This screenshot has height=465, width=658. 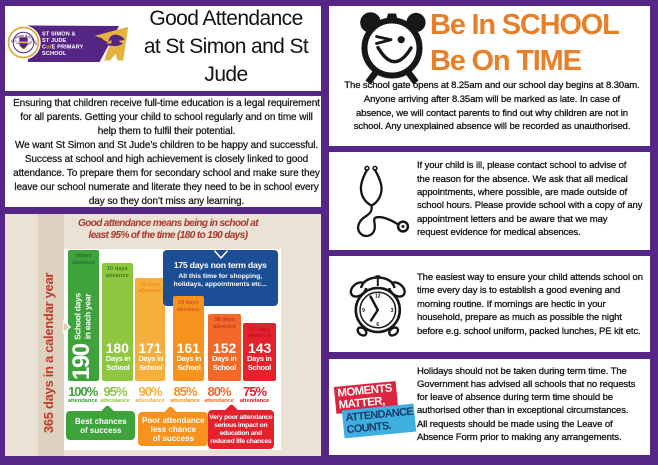 I want to click on svg-text: ST SIMON &, so click(x=59, y=35).